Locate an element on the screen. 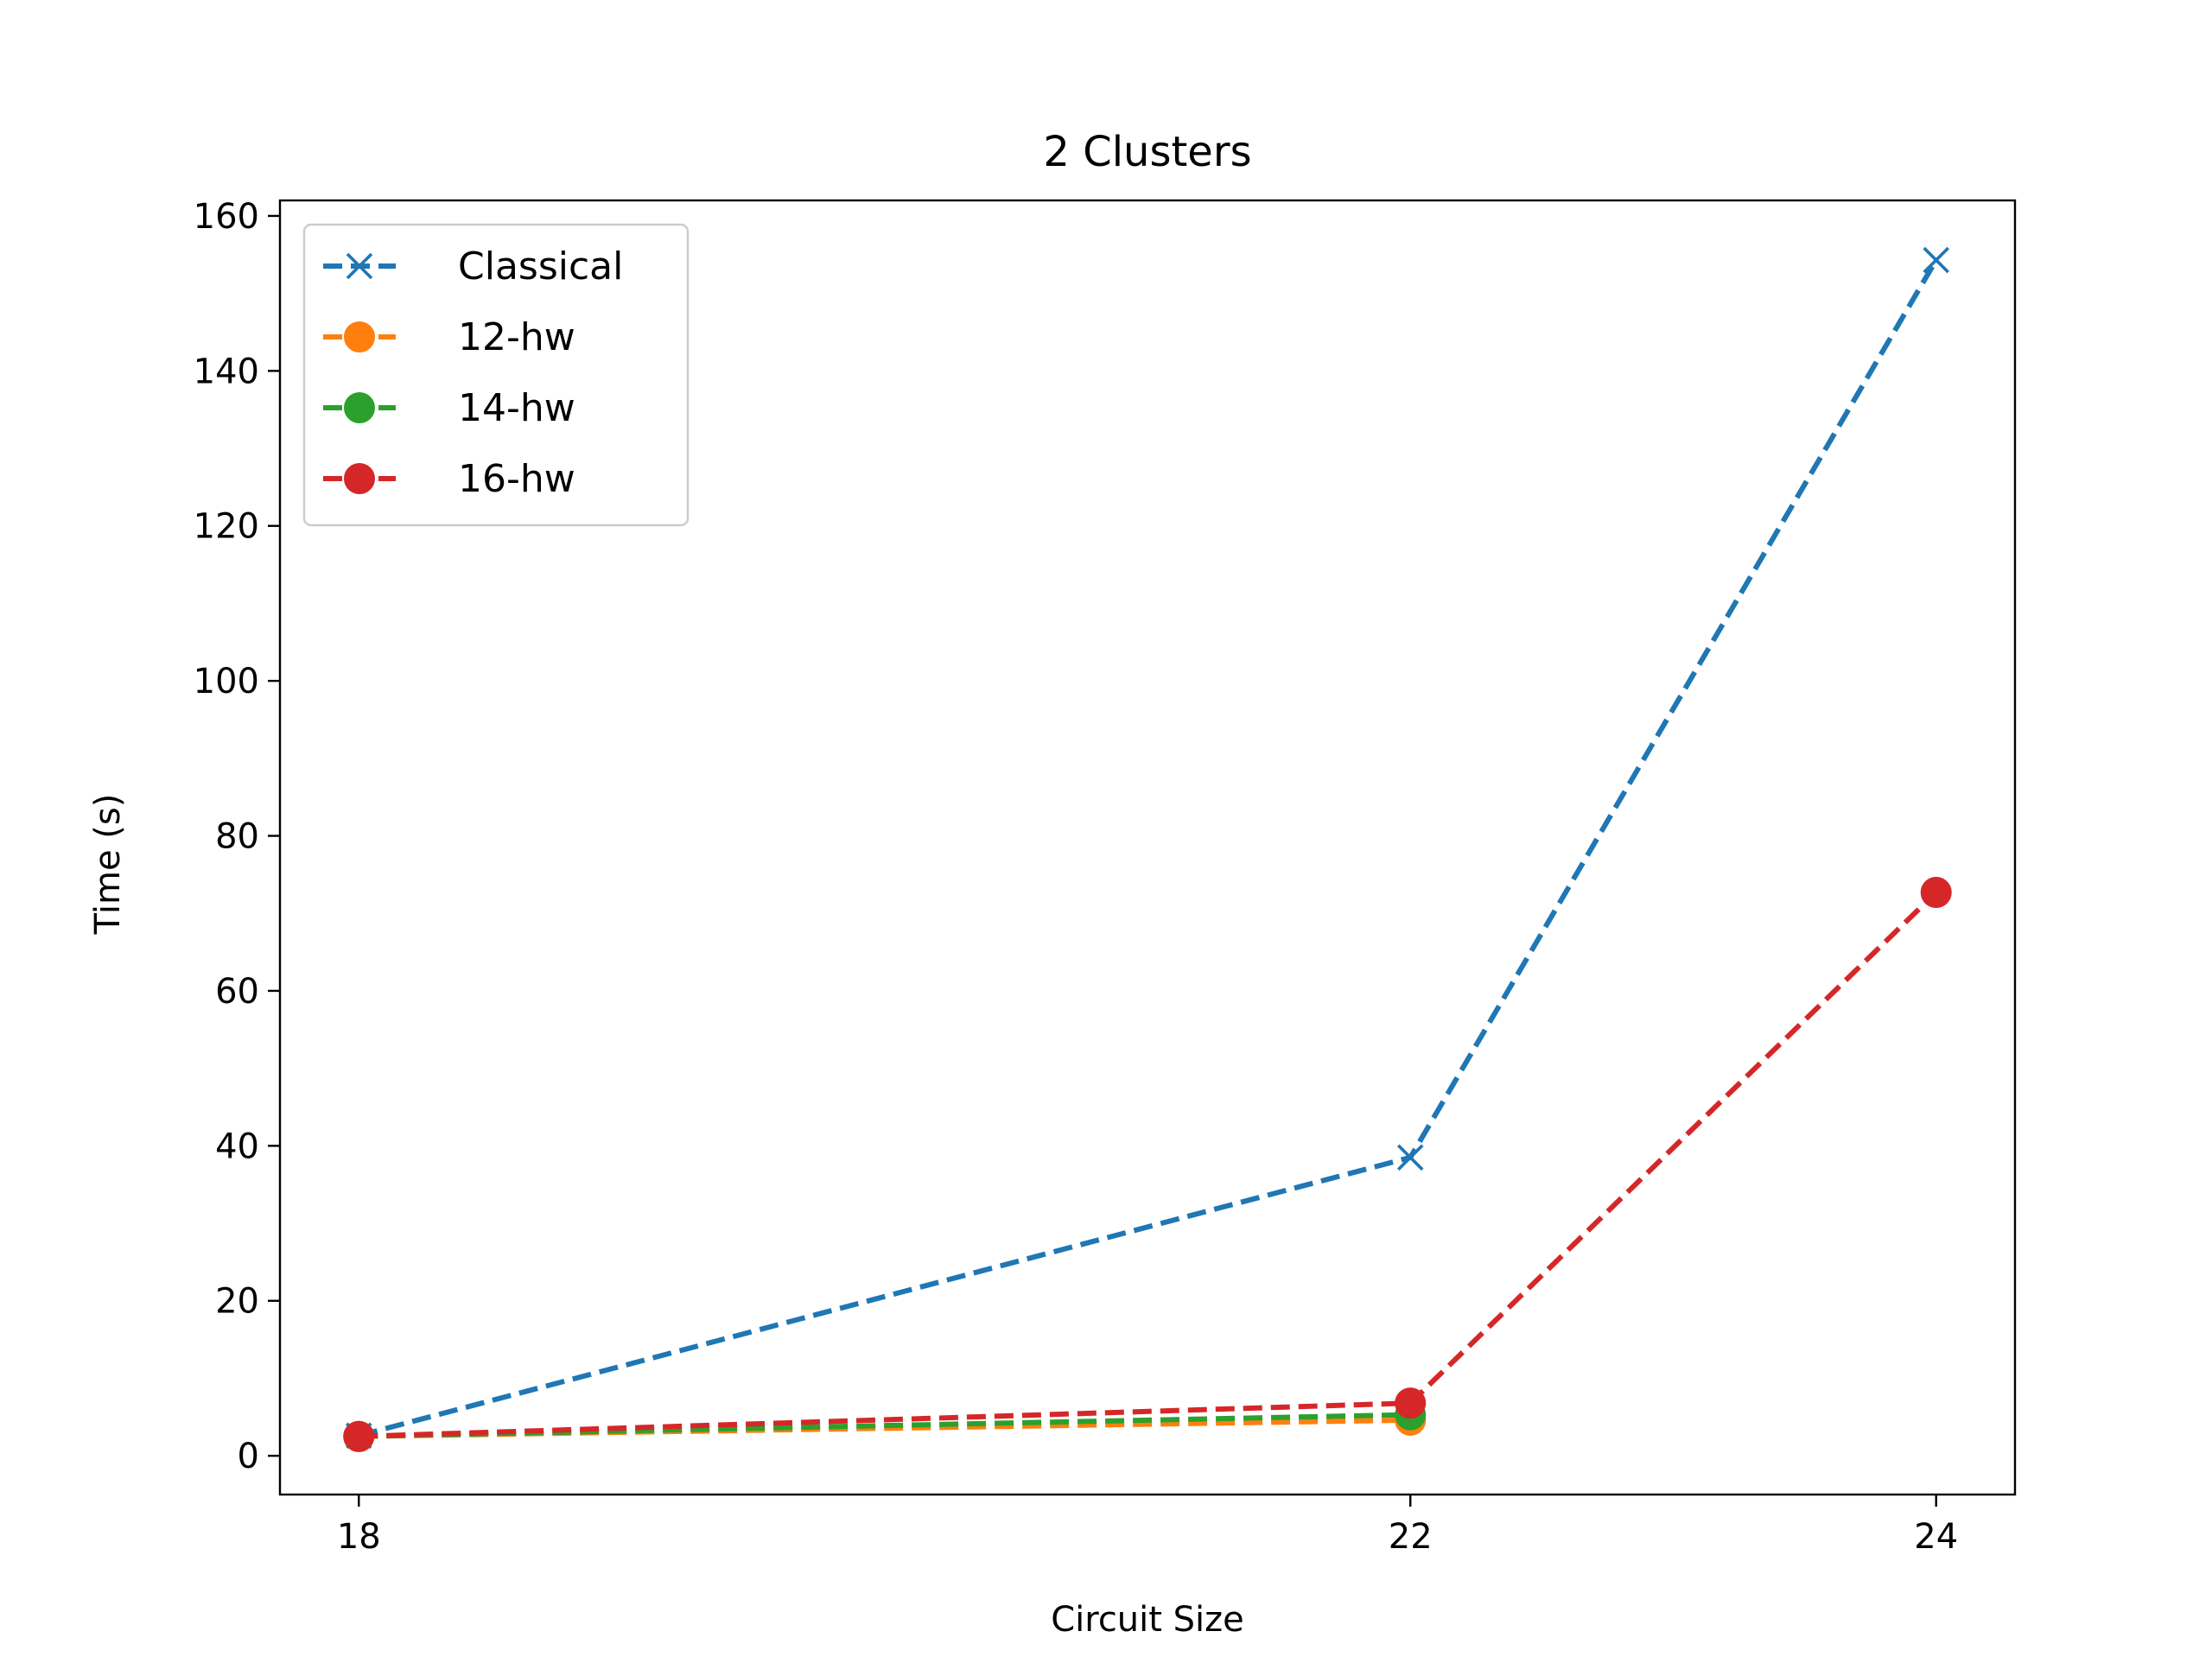  legend-label: Classical is located at coordinates (540, 266).